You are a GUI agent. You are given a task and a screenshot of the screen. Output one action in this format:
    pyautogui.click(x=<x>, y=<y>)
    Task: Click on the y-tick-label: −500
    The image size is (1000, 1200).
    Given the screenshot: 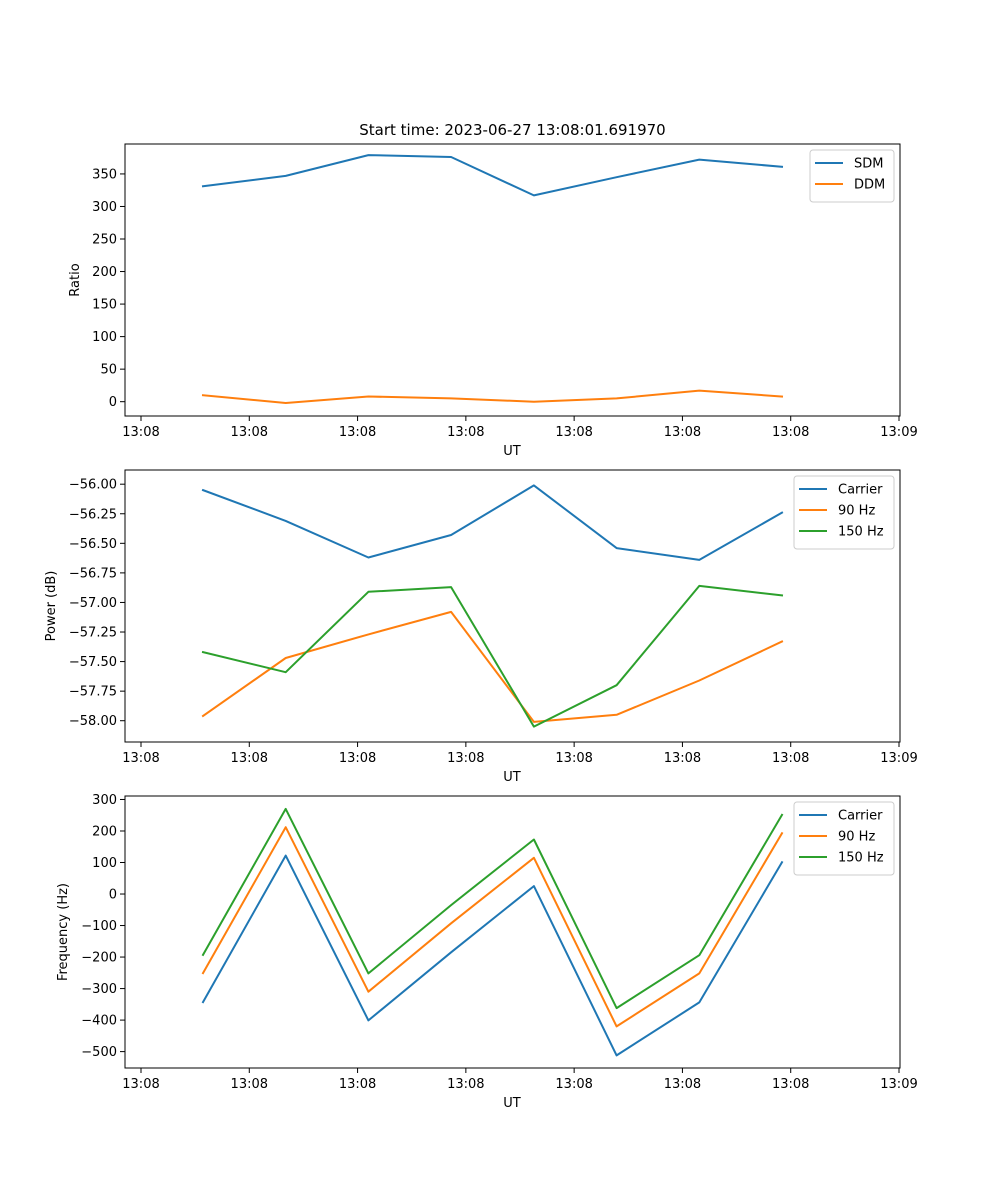 What is the action you would take?
    pyautogui.click(x=99, y=1052)
    